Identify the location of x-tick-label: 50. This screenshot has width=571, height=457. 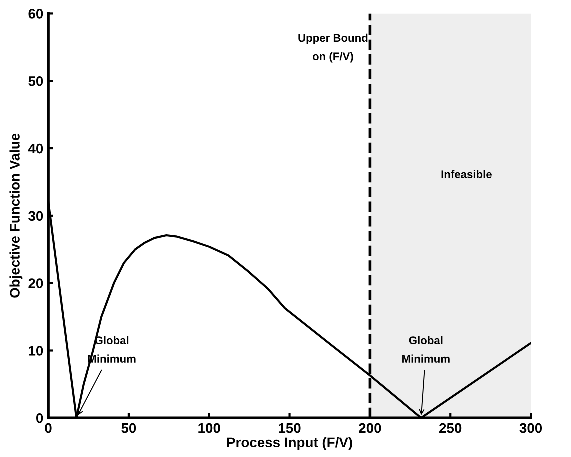
(129, 428).